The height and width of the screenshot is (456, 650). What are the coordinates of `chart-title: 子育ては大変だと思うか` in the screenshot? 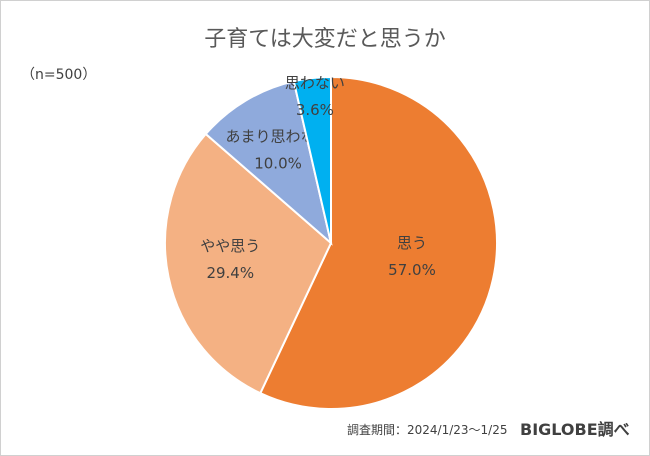 It's located at (325, 39).